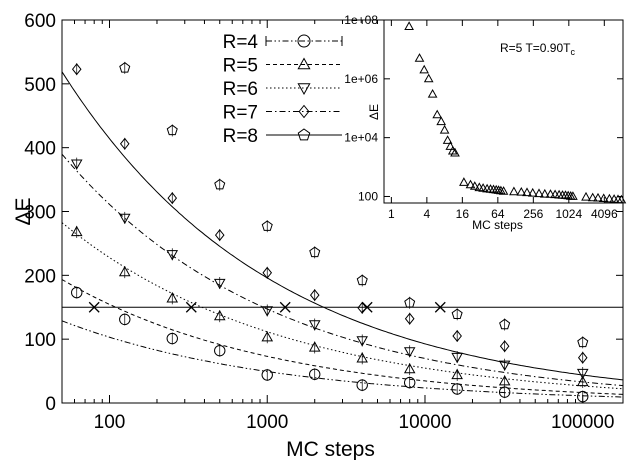 The height and width of the screenshot is (465, 629). Describe the element at coordinates (425, 422) in the screenshot. I see `x-tick-label: 10000` at that location.